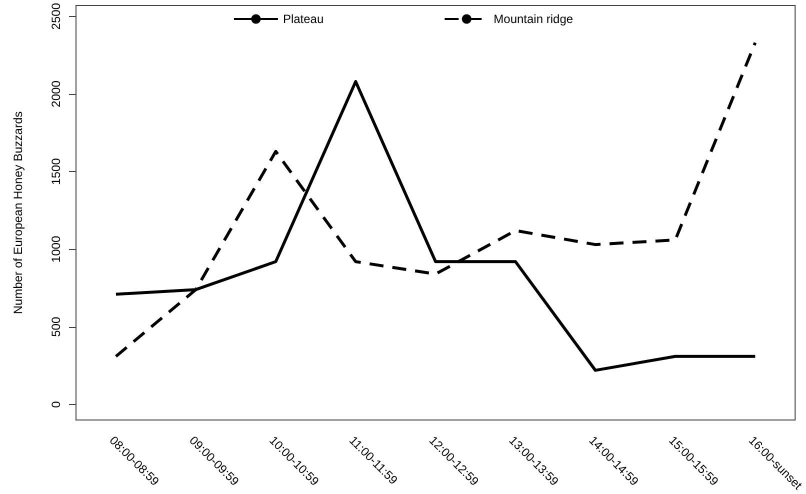 Image resolution: width=806 pixels, height=494 pixels. Describe the element at coordinates (56, 326) in the screenshot. I see `y-tick-label: 500` at that location.